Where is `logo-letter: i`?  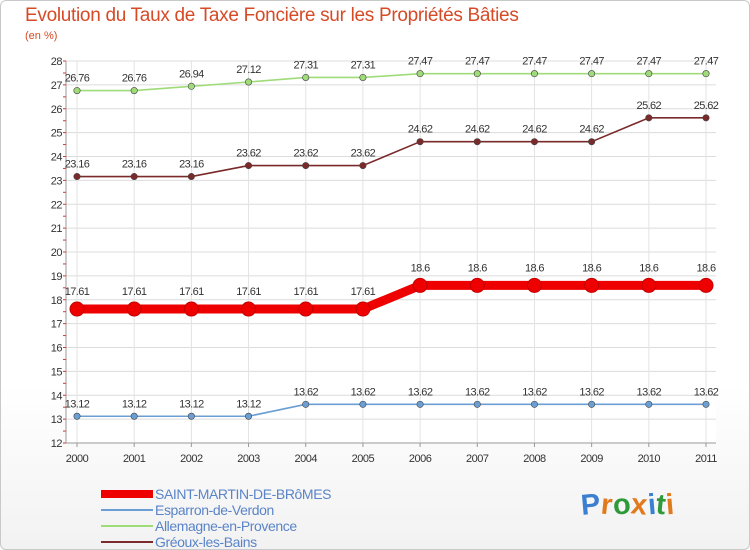 logo-letter: i is located at coordinates (670, 505).